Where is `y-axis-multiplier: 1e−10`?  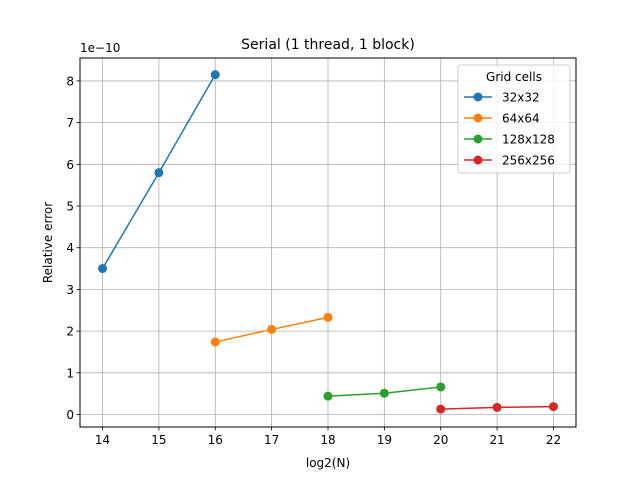
y-axis-multiplier: 1e−10 is located at coordinates (100, 48).